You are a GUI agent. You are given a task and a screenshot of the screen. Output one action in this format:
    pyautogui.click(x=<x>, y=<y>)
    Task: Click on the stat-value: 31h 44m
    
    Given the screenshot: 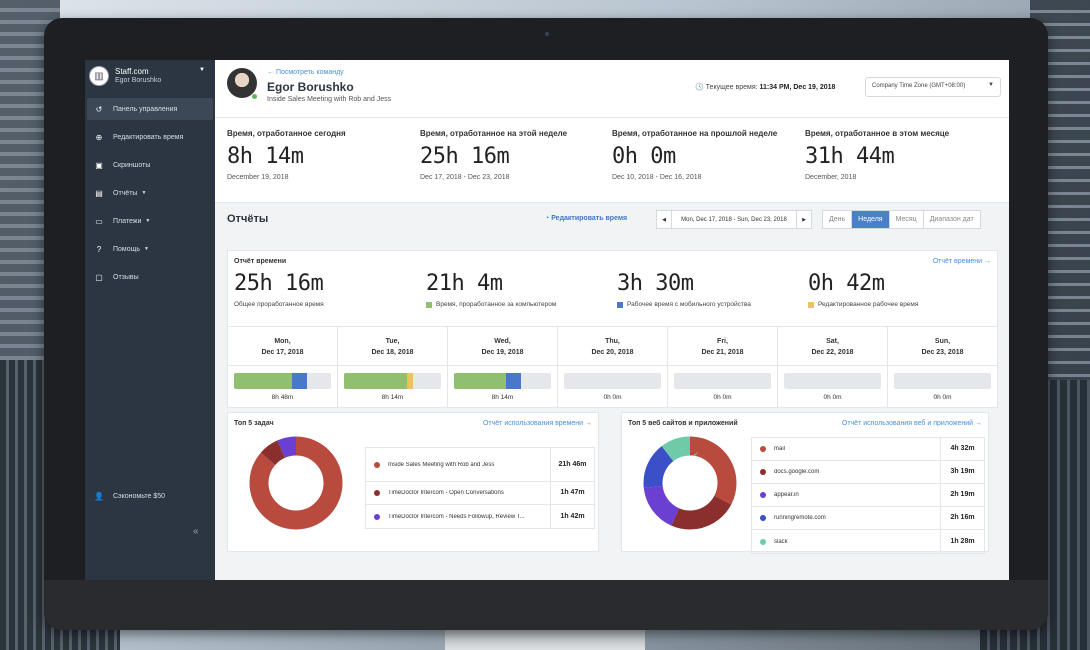 What is the action you would take?
    pyautogui.click(x=850, y=156)
    